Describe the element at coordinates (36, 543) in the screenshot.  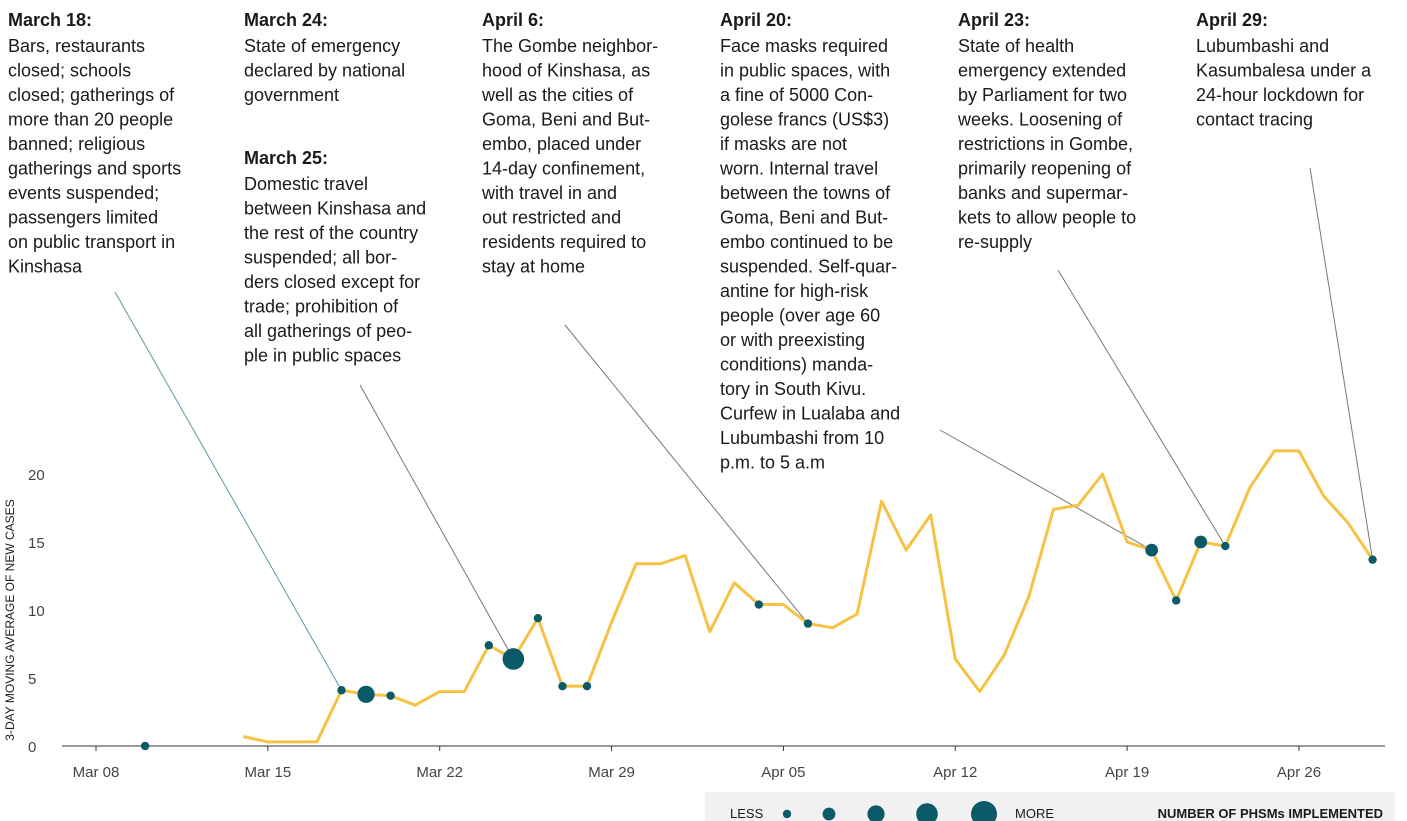
I see `y-tick-label: 15` at that location.